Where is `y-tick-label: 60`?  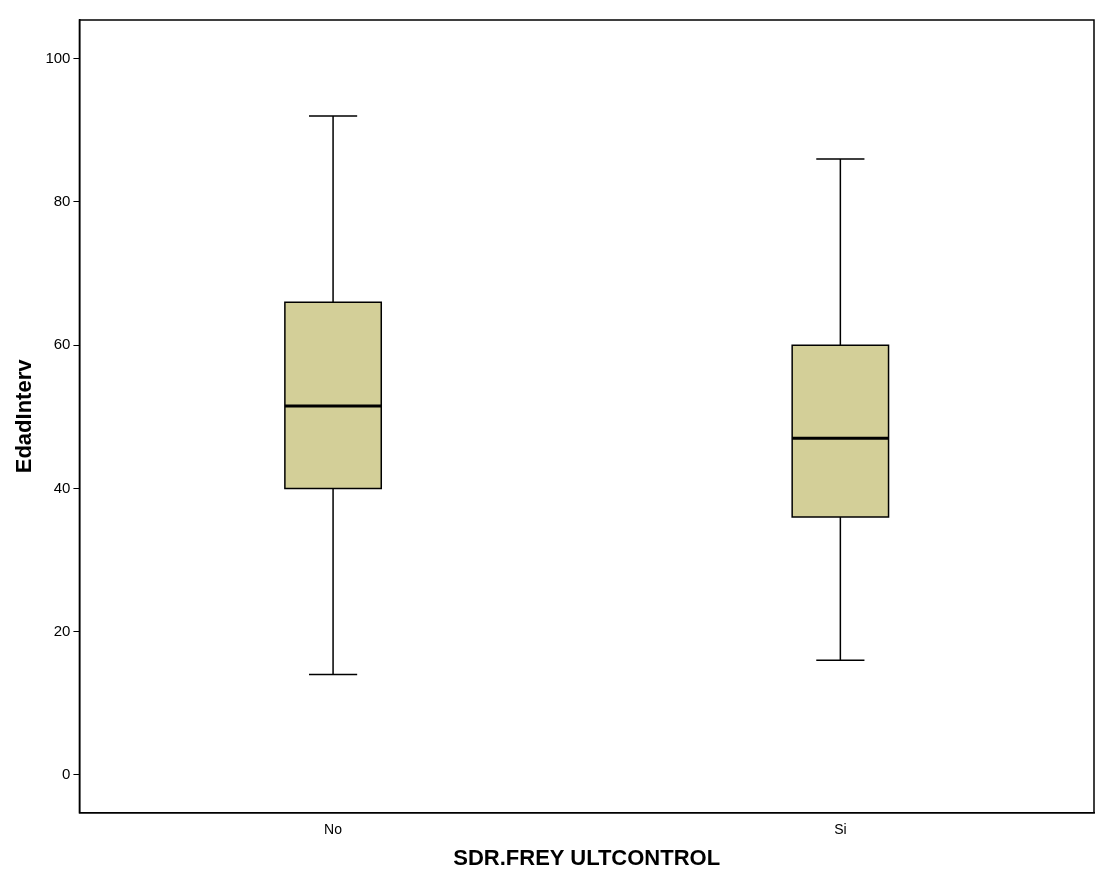
y-tick-label: 60 is located at coordinates (62, 344).